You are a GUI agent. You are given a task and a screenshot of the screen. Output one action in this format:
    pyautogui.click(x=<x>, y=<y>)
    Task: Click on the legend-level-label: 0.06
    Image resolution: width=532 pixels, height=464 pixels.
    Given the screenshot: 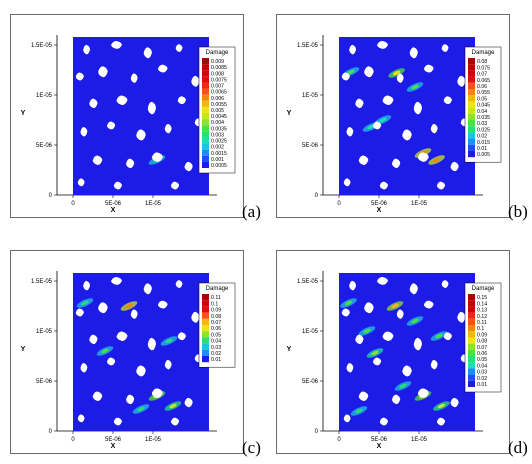 What is the action you would take?
    pyautogui.click(x=216, y=329)
    